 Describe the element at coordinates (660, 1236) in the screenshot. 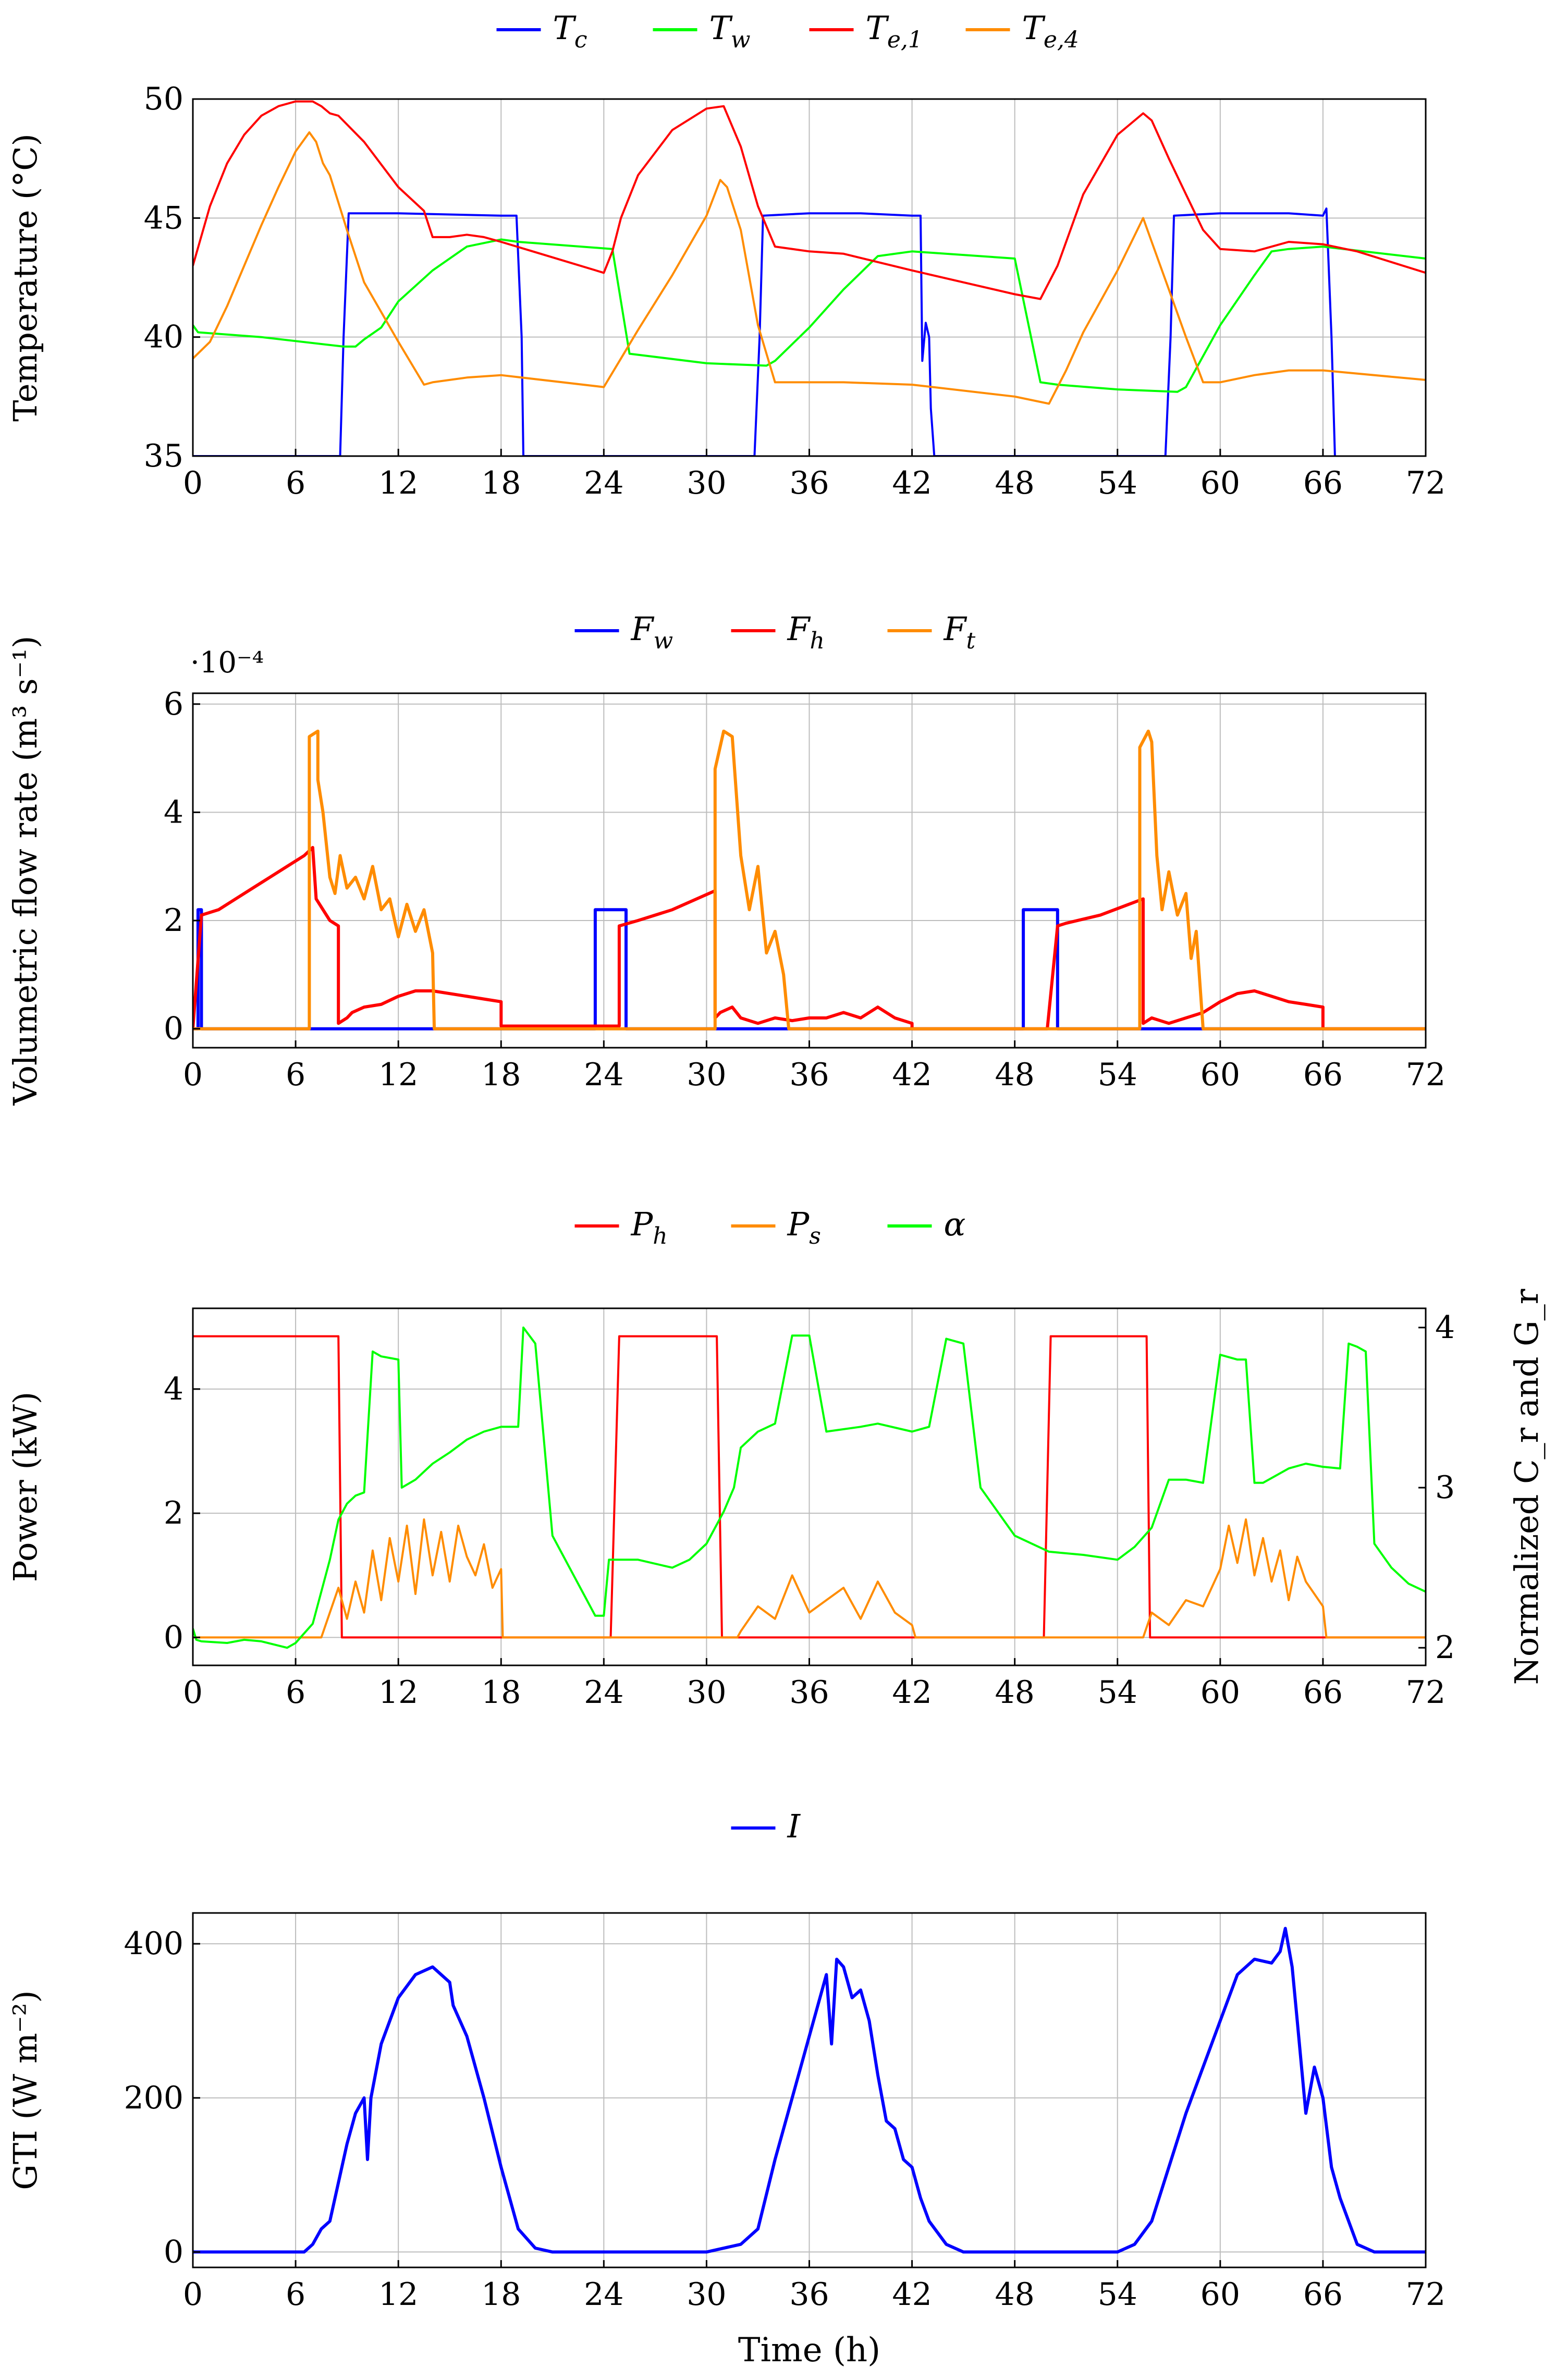

I see `legend-subscript: h` at that location.